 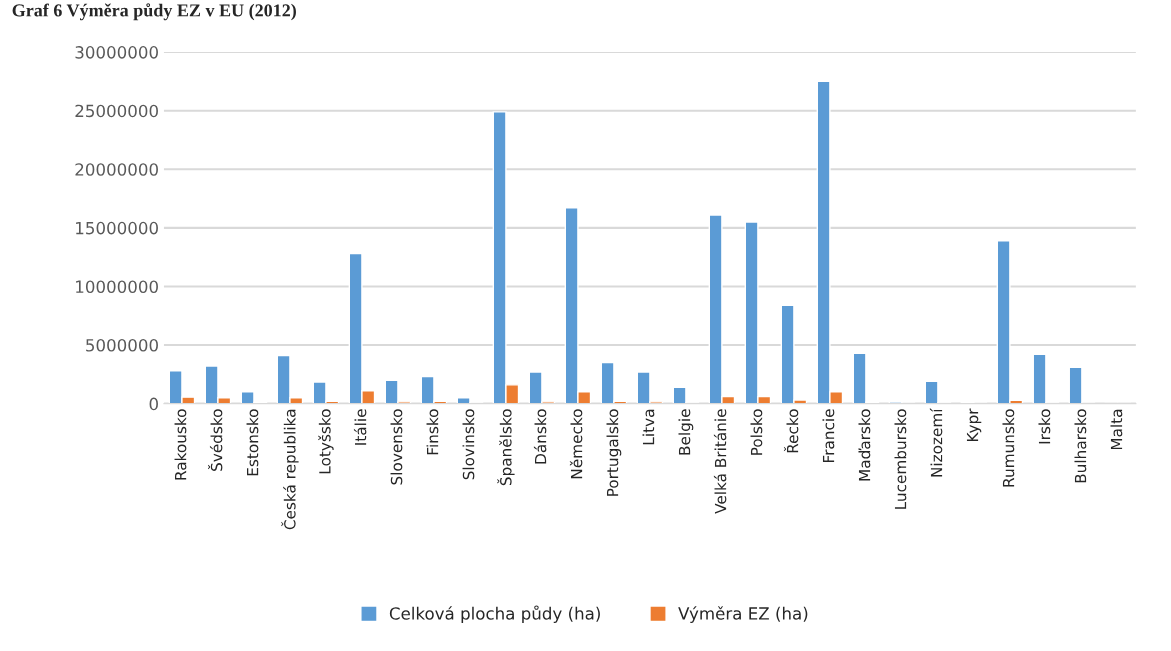 I want to click on legend-label: Celková plocha půdy (ha), so click(x=494, y=614).